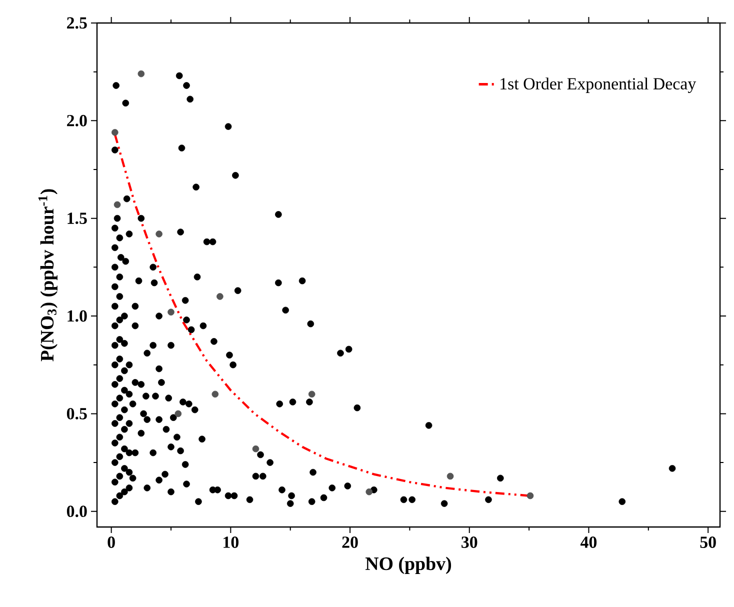 Image resolution: width=734 pixels, height=607 pixels. Describe the element at coordinates (48, 275) in the screenshot. I see `y-axis-title: P(NO$_{3}$) (ppbv hour$^{-1}$)` at that location.